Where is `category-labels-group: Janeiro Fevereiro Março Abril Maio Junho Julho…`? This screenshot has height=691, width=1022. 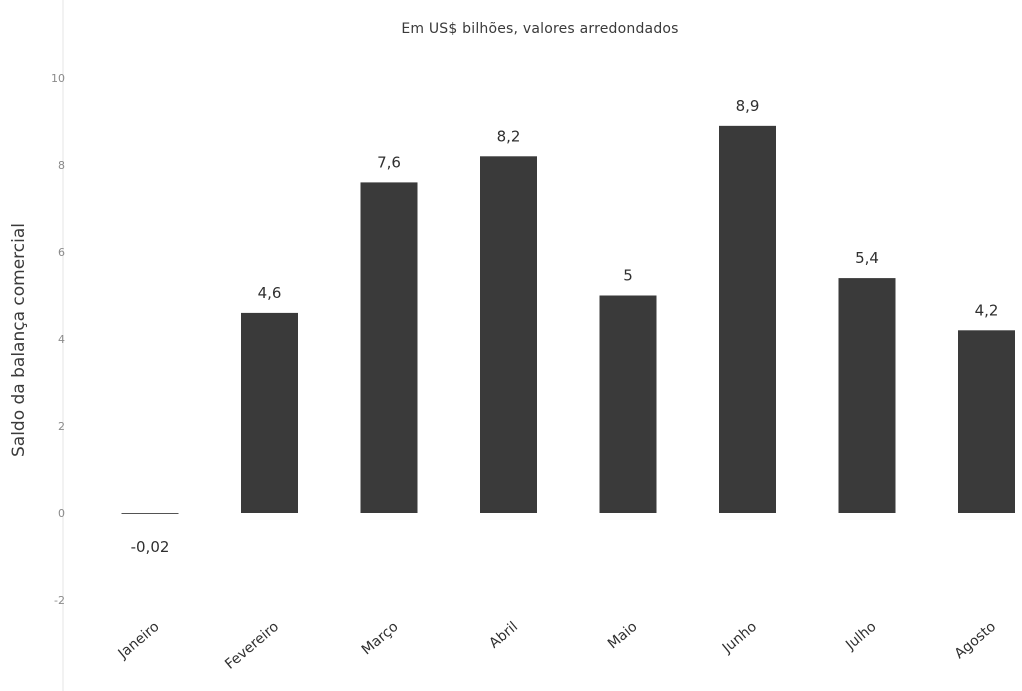
category-labels-group: Janeiro Fevereiro Março Abril Maio Junho Julho… is located at coordinates (557, 646).